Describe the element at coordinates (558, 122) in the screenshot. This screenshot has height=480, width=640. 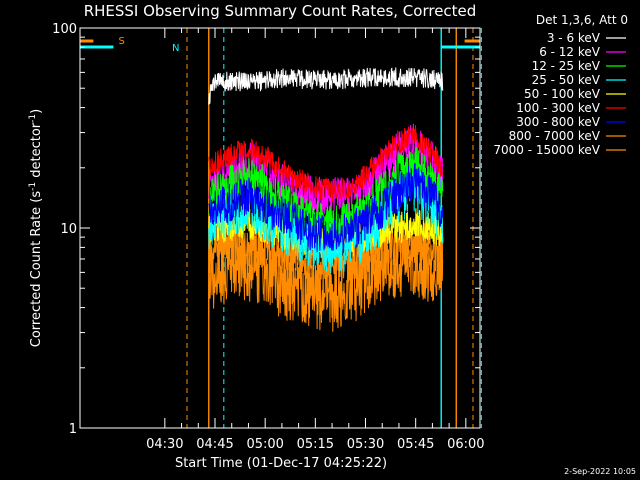
I see `legend-entry-label: 300 - 800 keV` at that location.